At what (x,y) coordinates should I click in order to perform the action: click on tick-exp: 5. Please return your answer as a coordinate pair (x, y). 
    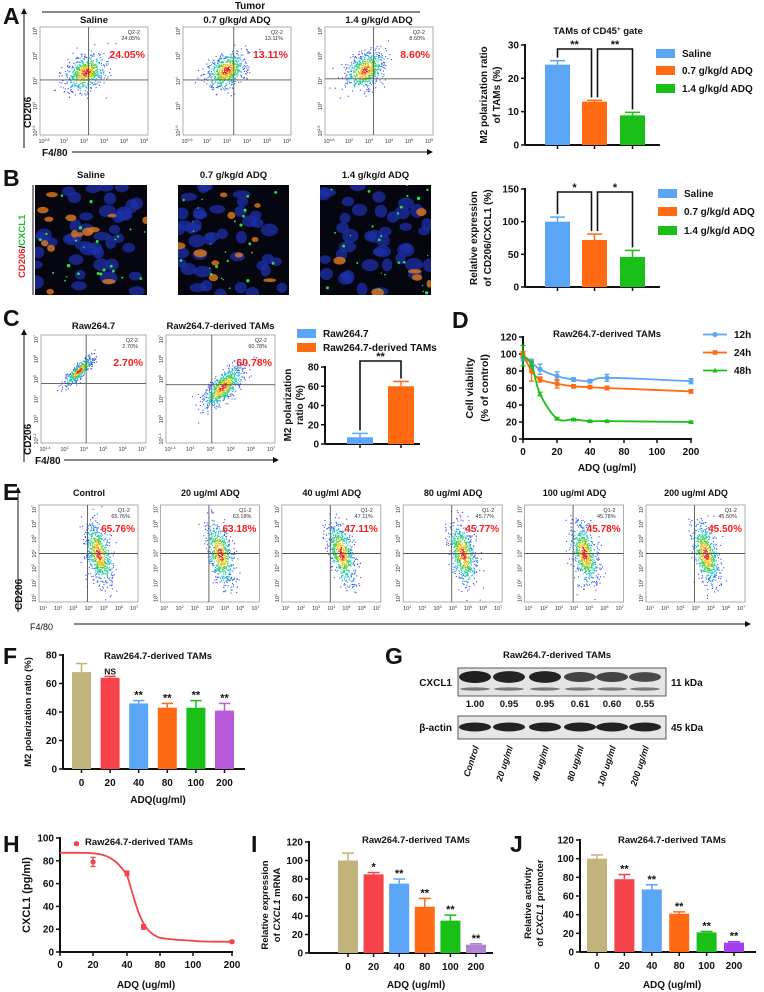
    Looking at the image, I should click on (154, 536).